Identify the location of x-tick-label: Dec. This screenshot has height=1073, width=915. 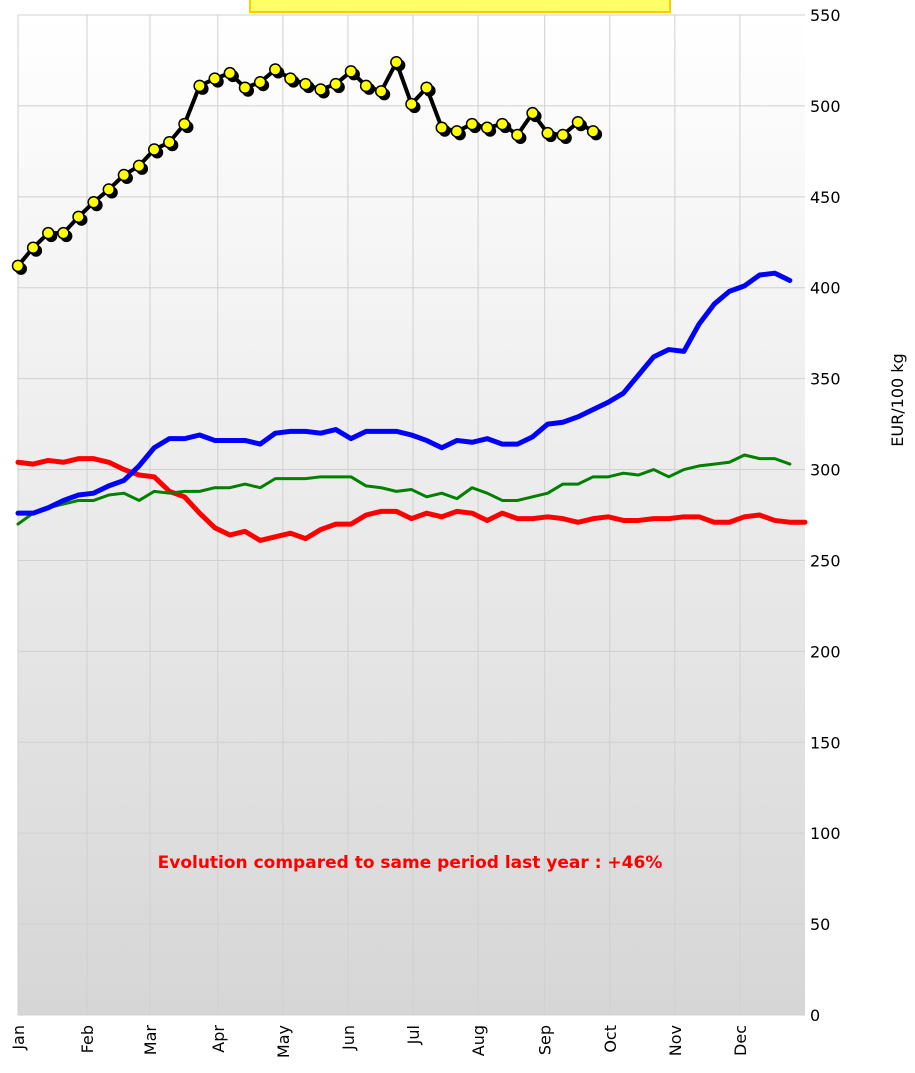
(740, 1040).